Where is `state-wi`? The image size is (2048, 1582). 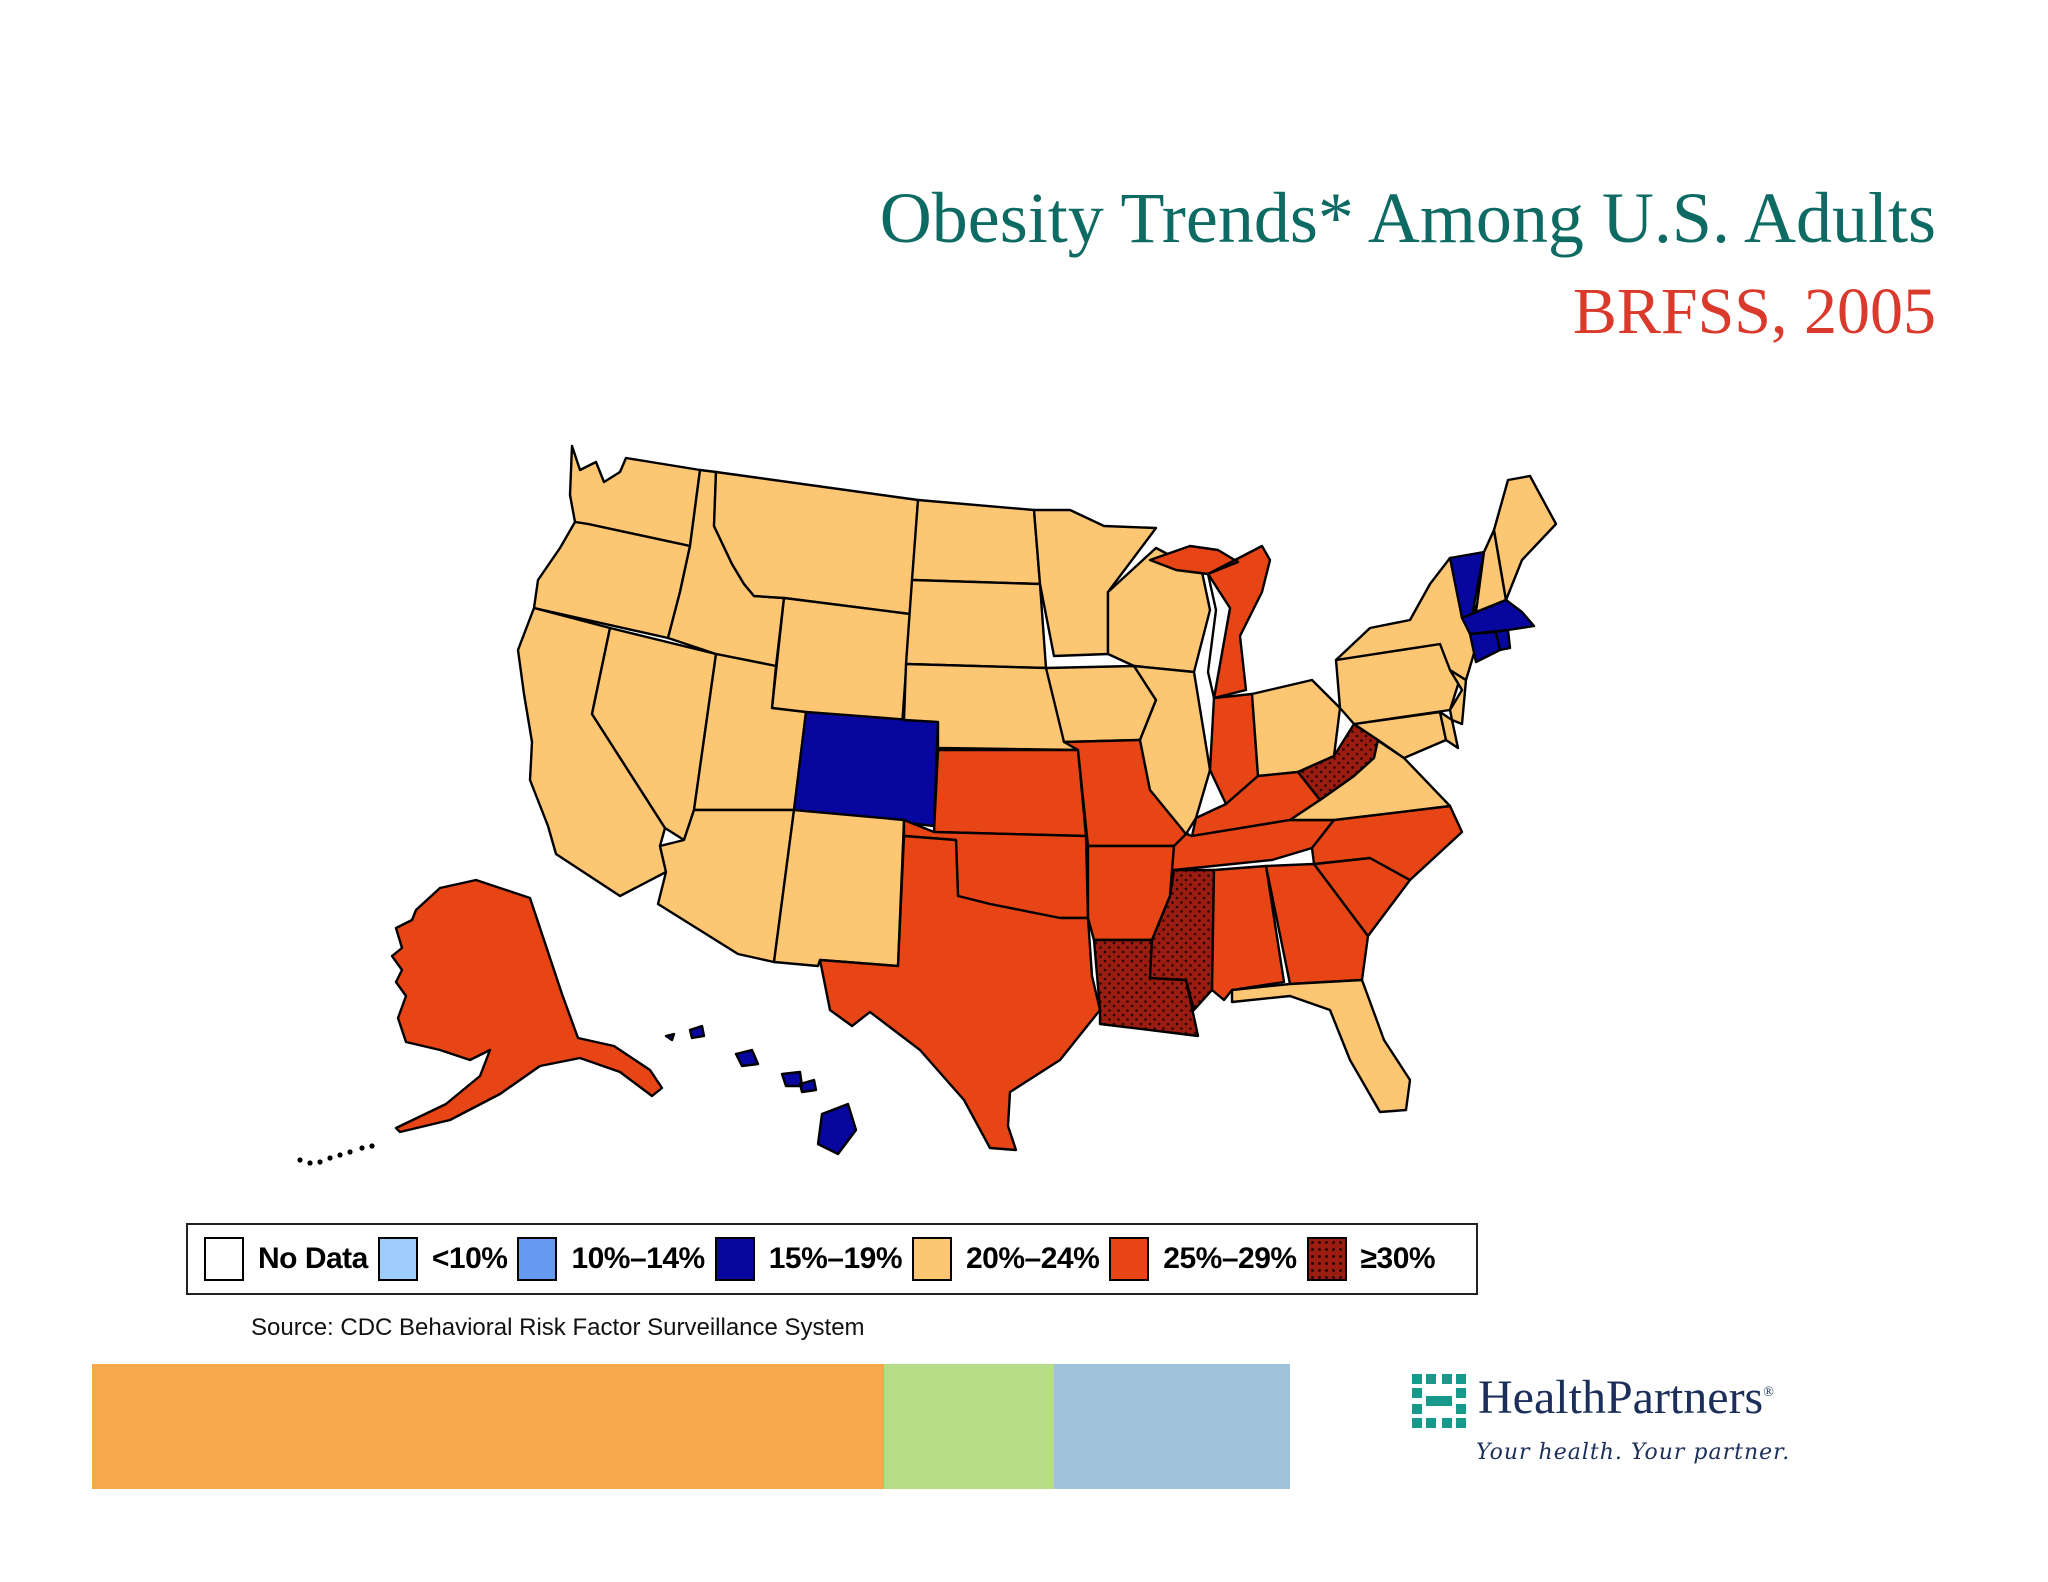
state-wi is located at coordinates (1159, 610).